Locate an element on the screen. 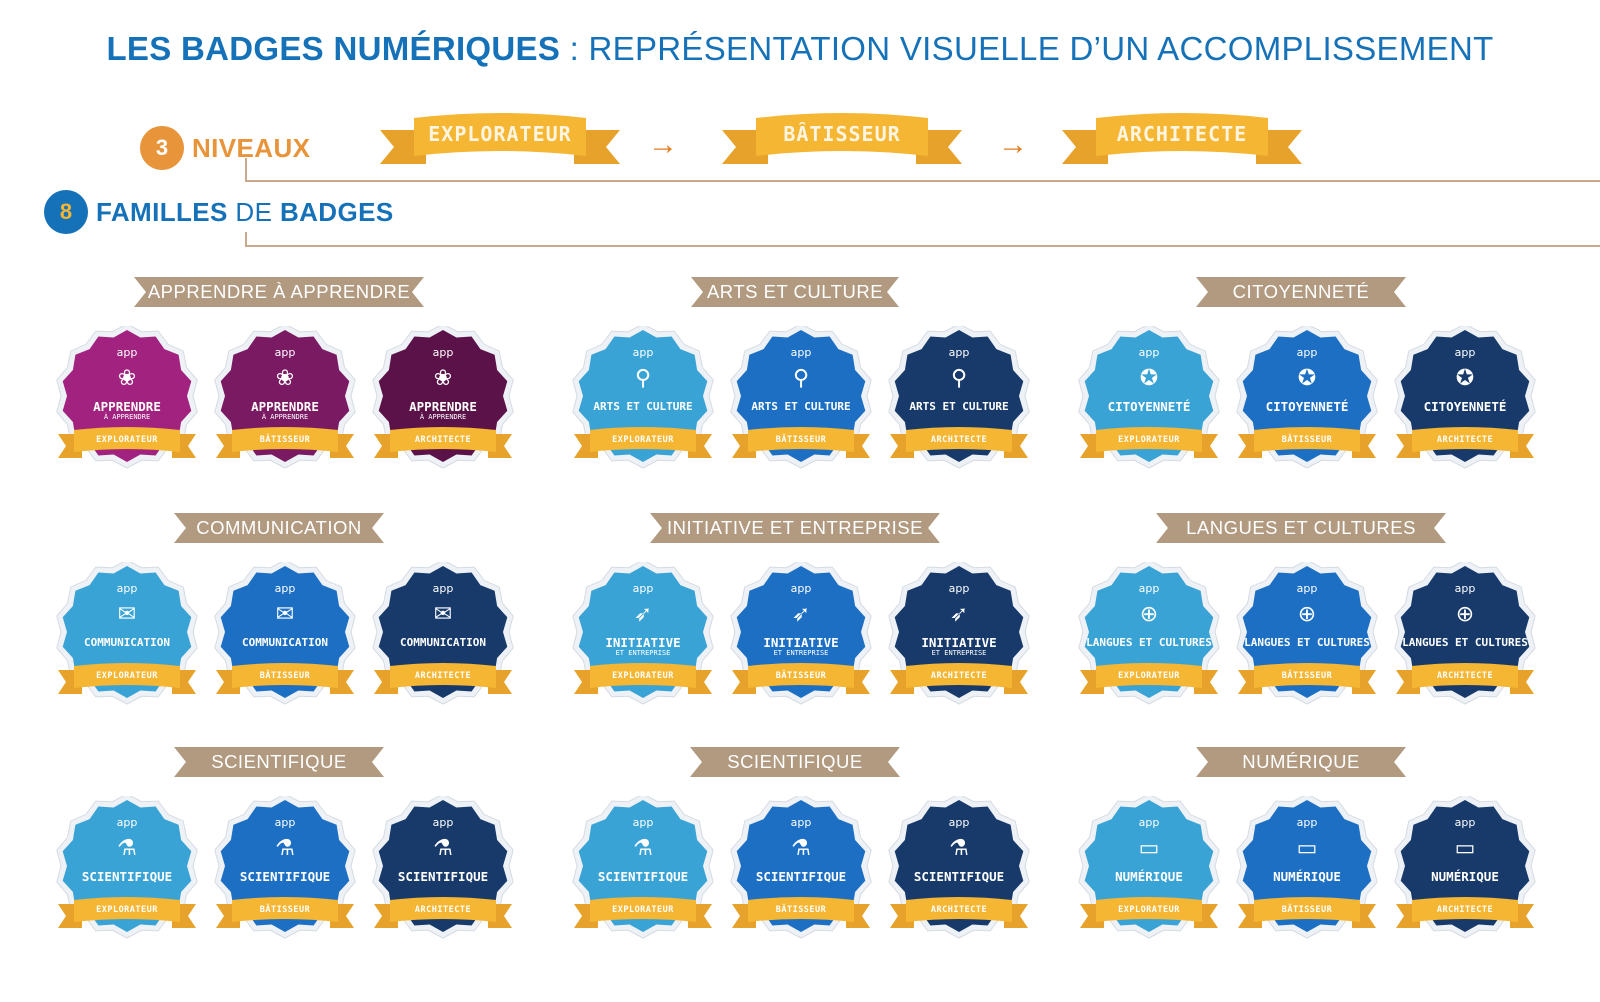 The height and width of the screenshot is (1002, 1600). level-banner-1: EXPLORATEUR is located at coordinates (500, 141).